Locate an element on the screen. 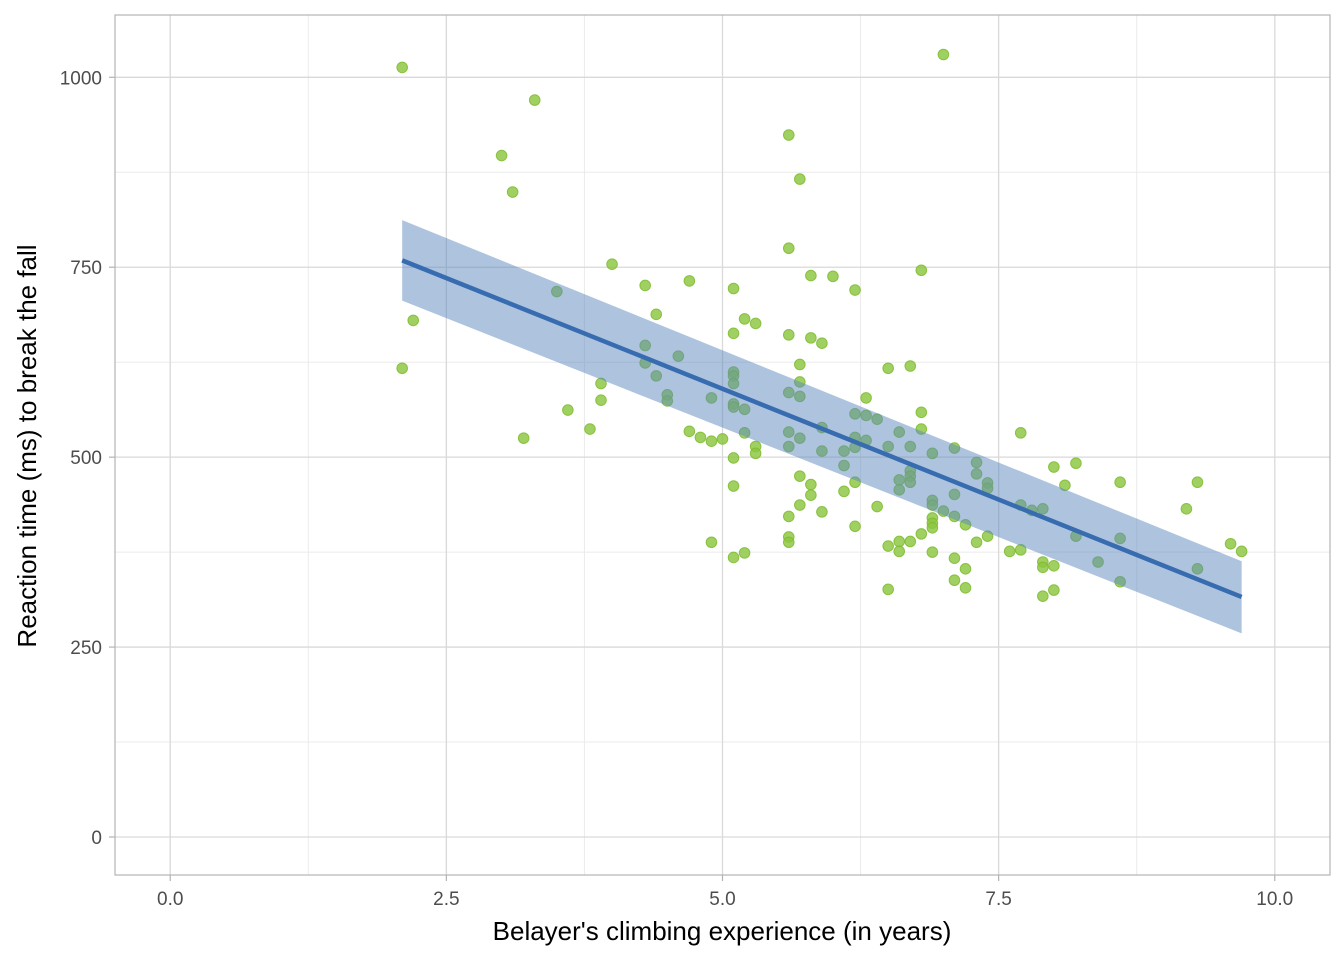 The image size is (1344, 960). y-axis-title: Reaction time (ms) to break the fall is located at coordinates (27, 445).